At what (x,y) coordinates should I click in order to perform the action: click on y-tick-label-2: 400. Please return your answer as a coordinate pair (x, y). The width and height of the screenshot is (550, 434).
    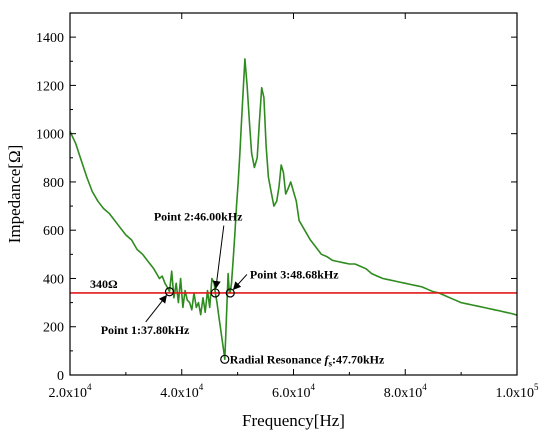
    Looking at the image, I should click on (53, 279).